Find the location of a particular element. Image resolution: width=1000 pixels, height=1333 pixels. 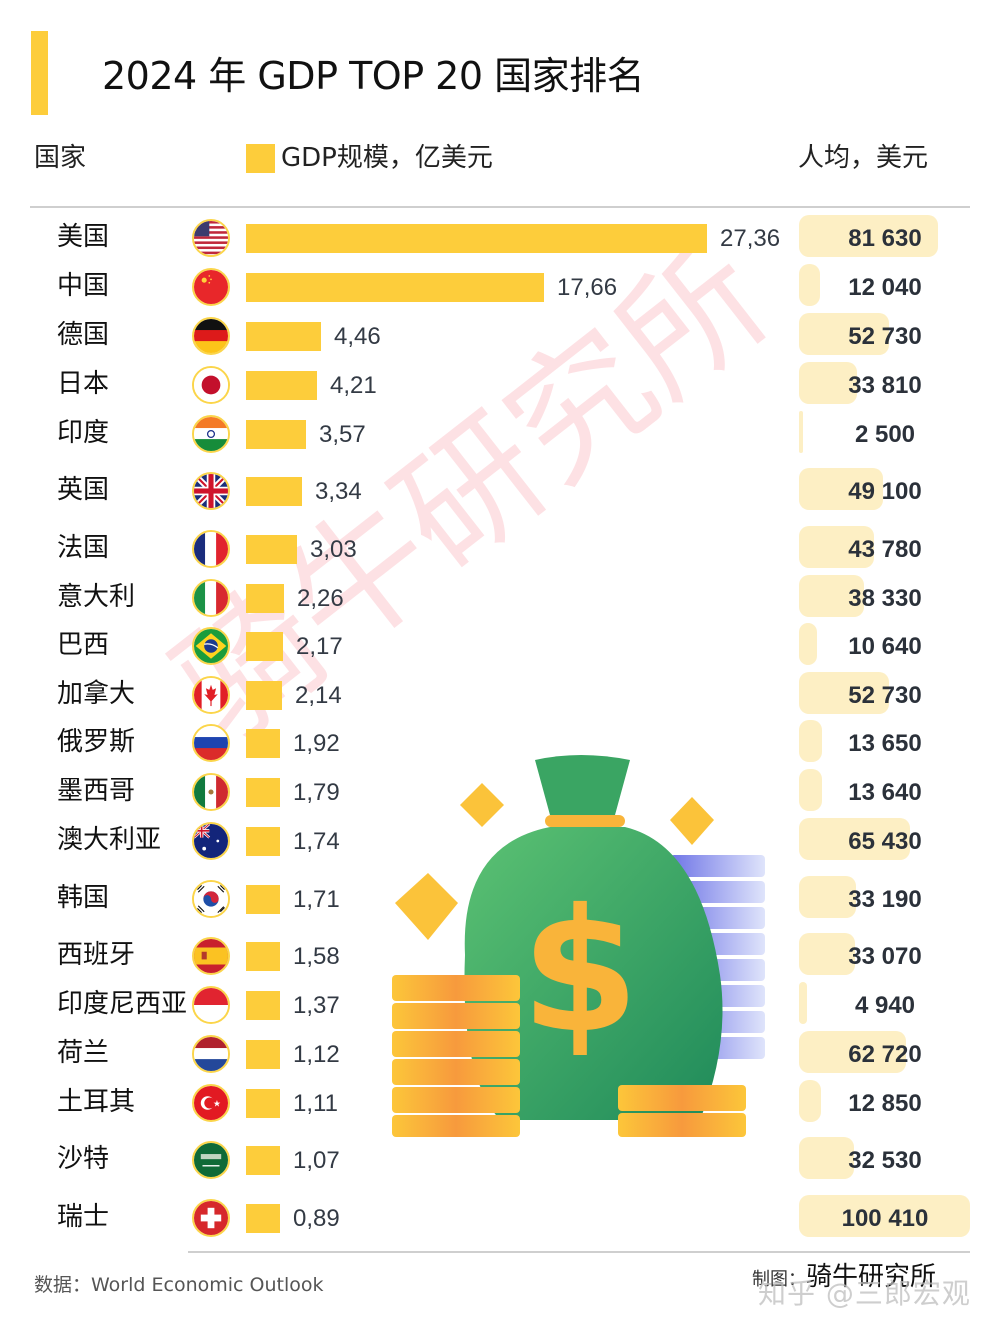

per-capita-value: 32 530 is located at coordinates (885, 1160).